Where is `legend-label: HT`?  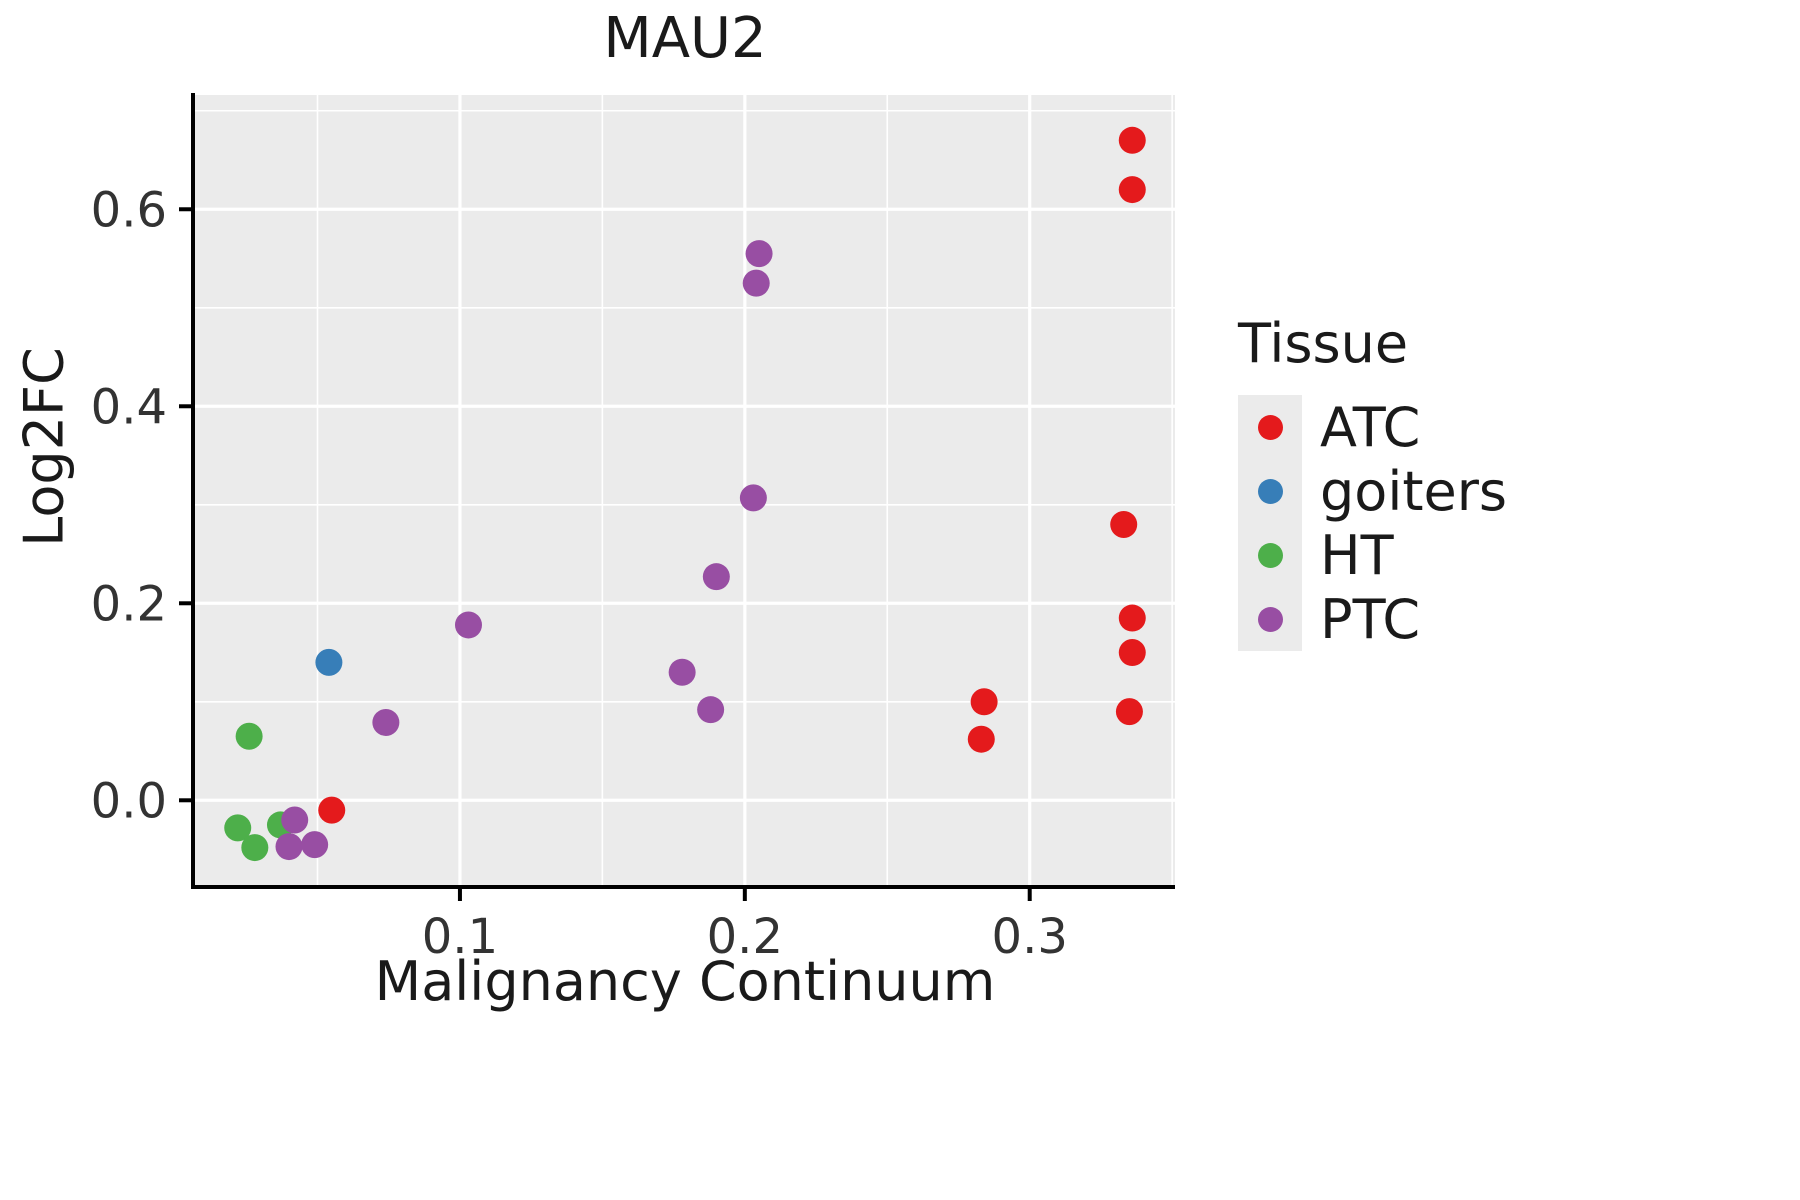 legend-label: HT is located at coordinates (1357, 555).